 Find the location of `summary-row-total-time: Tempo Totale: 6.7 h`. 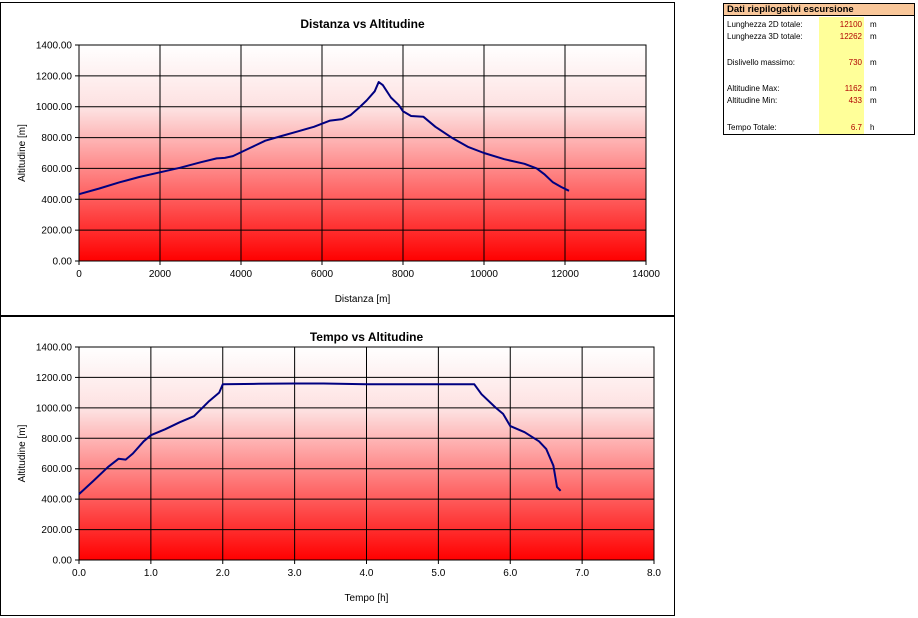

summary-row-total-time: Tempo Totale: 6.7 h is located at coordinates (819, 128).